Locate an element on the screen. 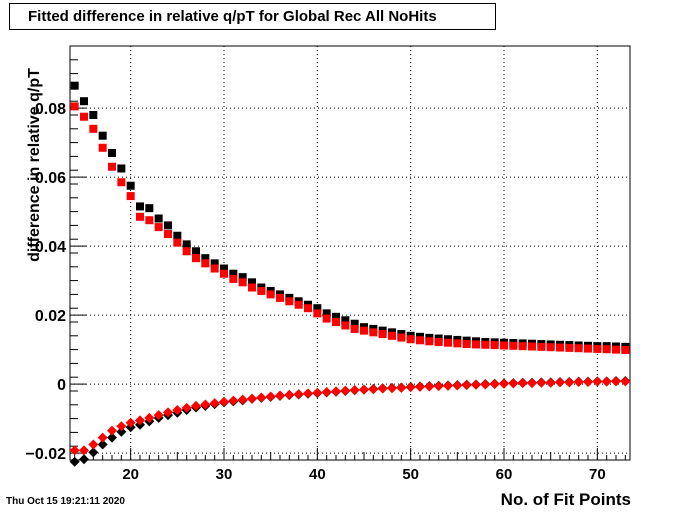 The width and height of the screenshot is (700, 512). timestamp: Thu Oct 15 19:21:11 2020 is located at coordinates (65, 501).